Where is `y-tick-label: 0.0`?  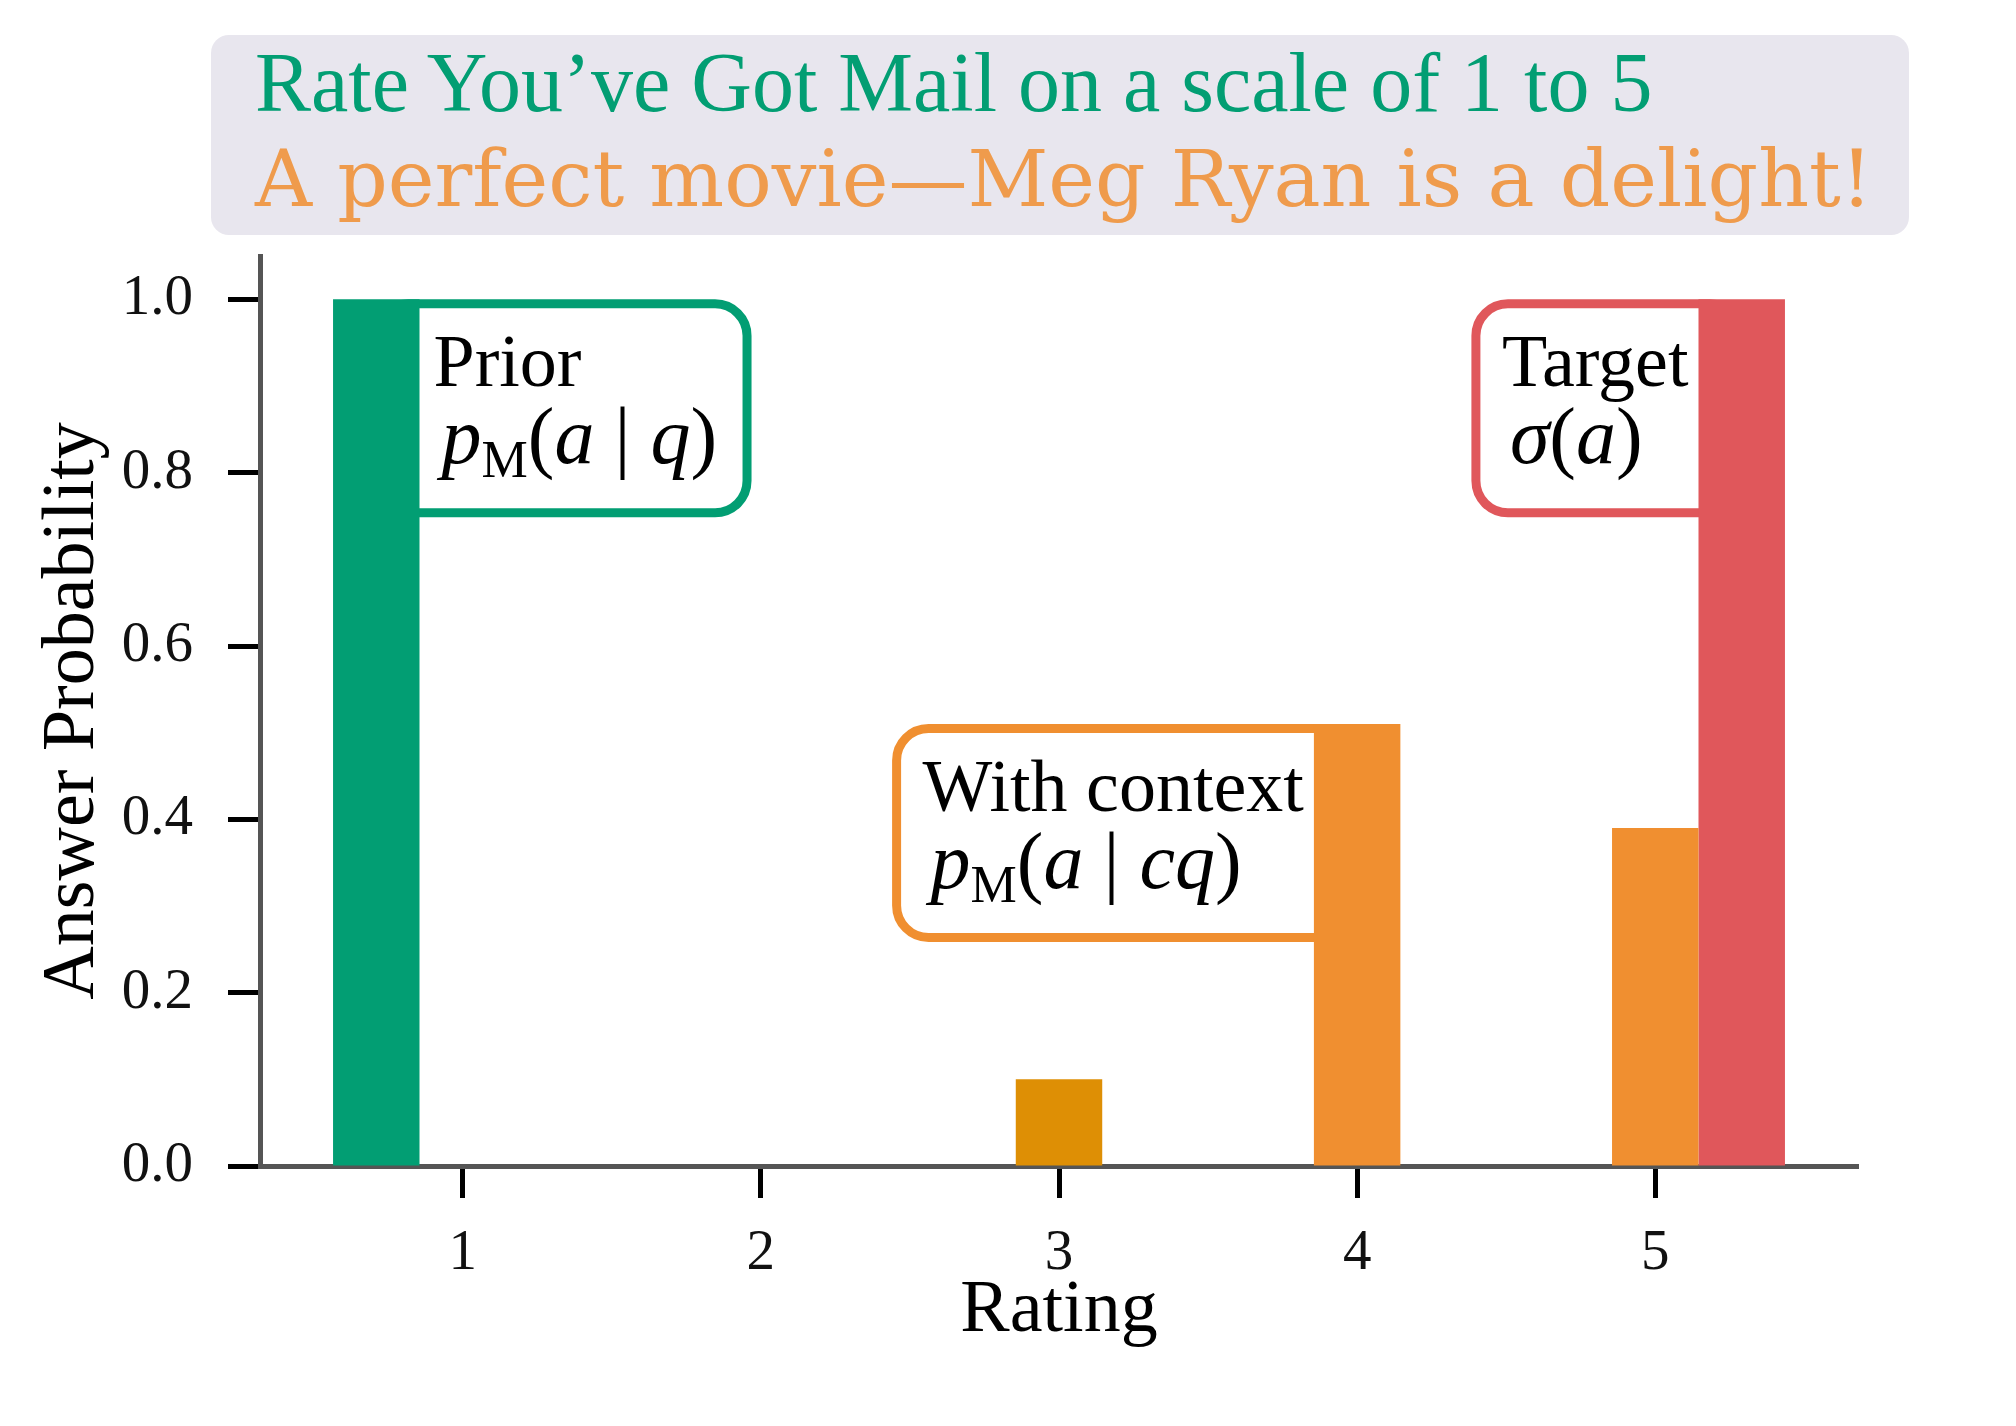 y-tick-label: 0.0 is located at coordinates (157, 1161).